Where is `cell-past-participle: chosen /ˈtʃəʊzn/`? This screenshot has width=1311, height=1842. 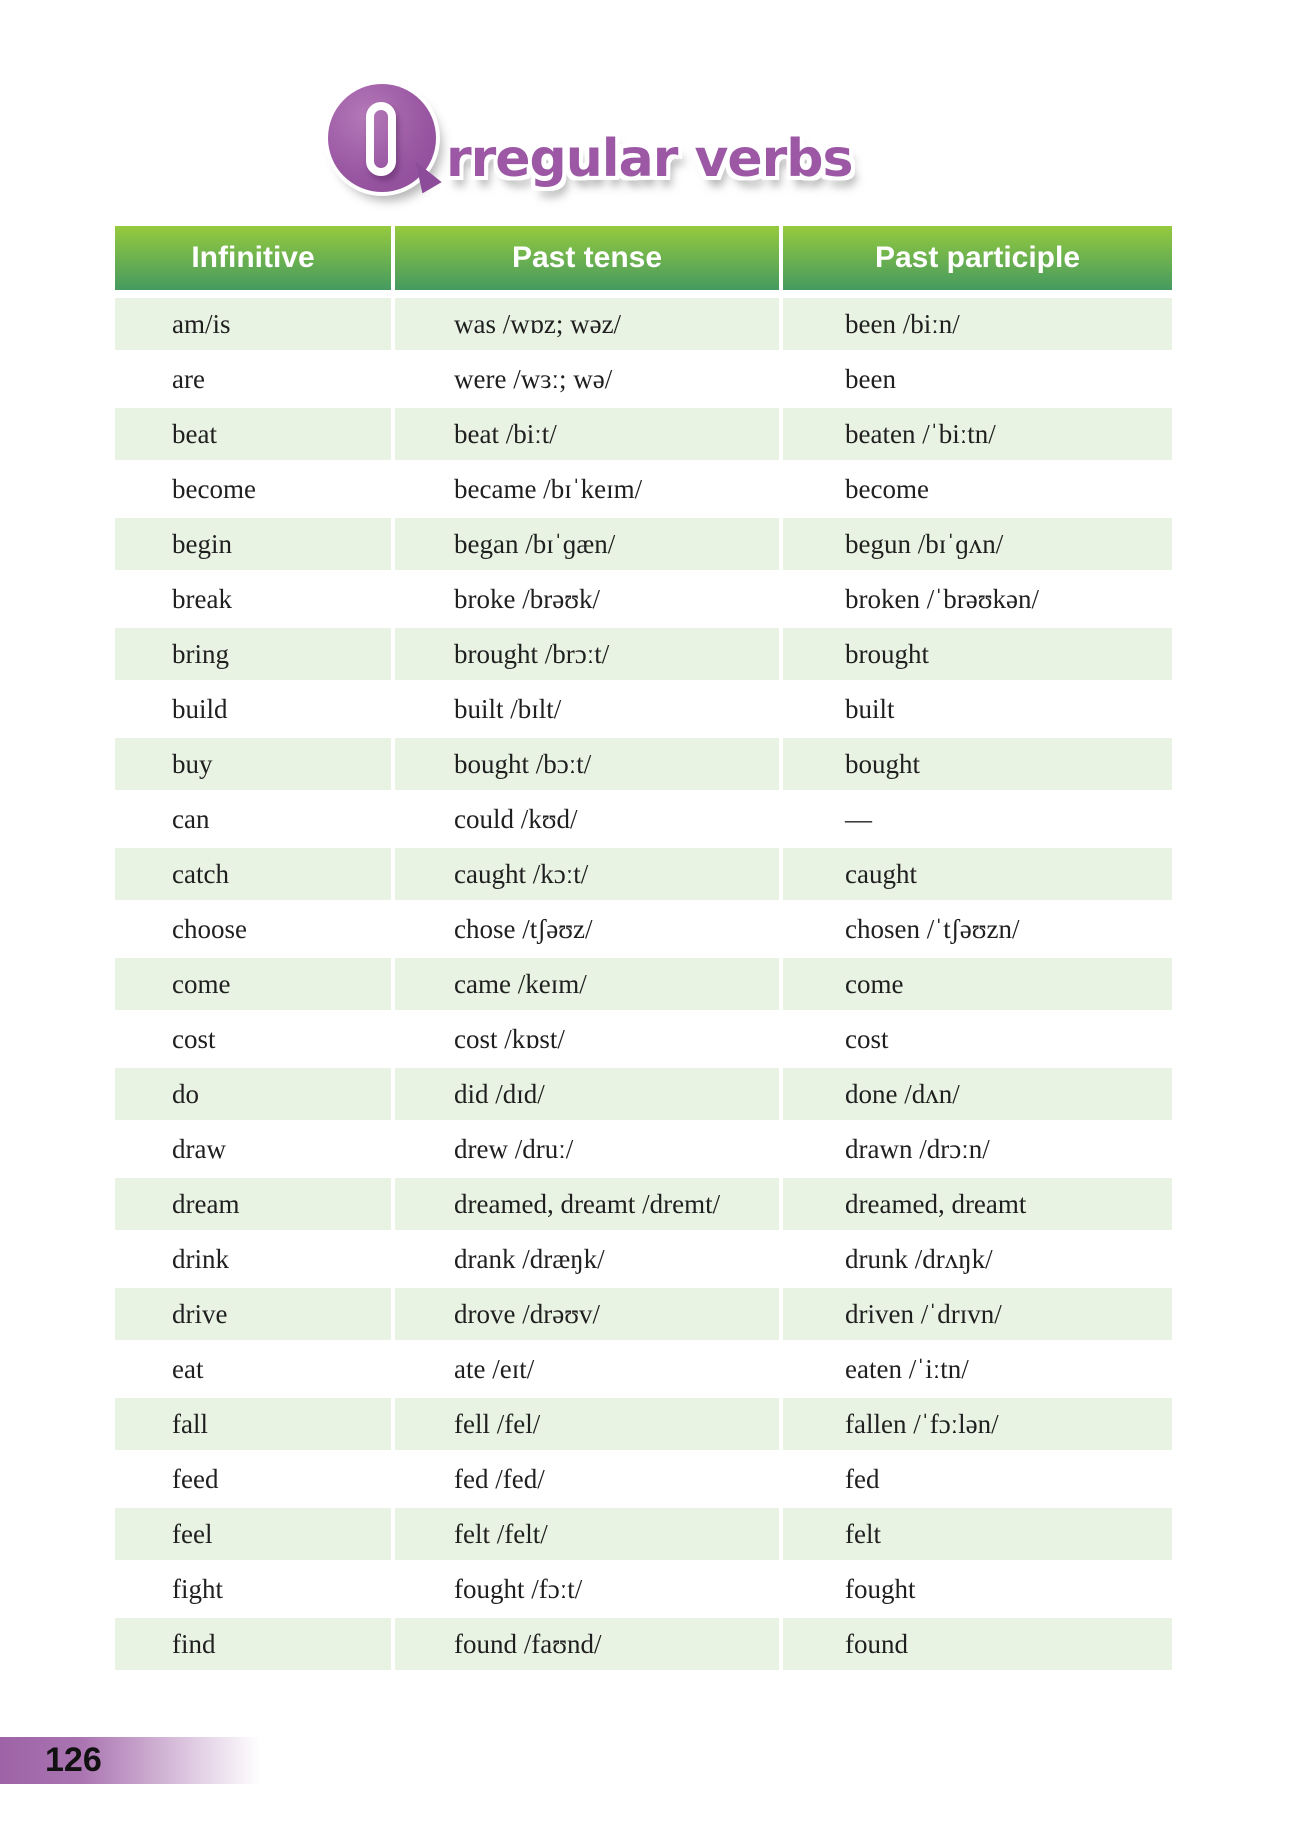 cell-past-participle: chosen /ˈtʃəʊzn/ is located at coordinates (977, 929).